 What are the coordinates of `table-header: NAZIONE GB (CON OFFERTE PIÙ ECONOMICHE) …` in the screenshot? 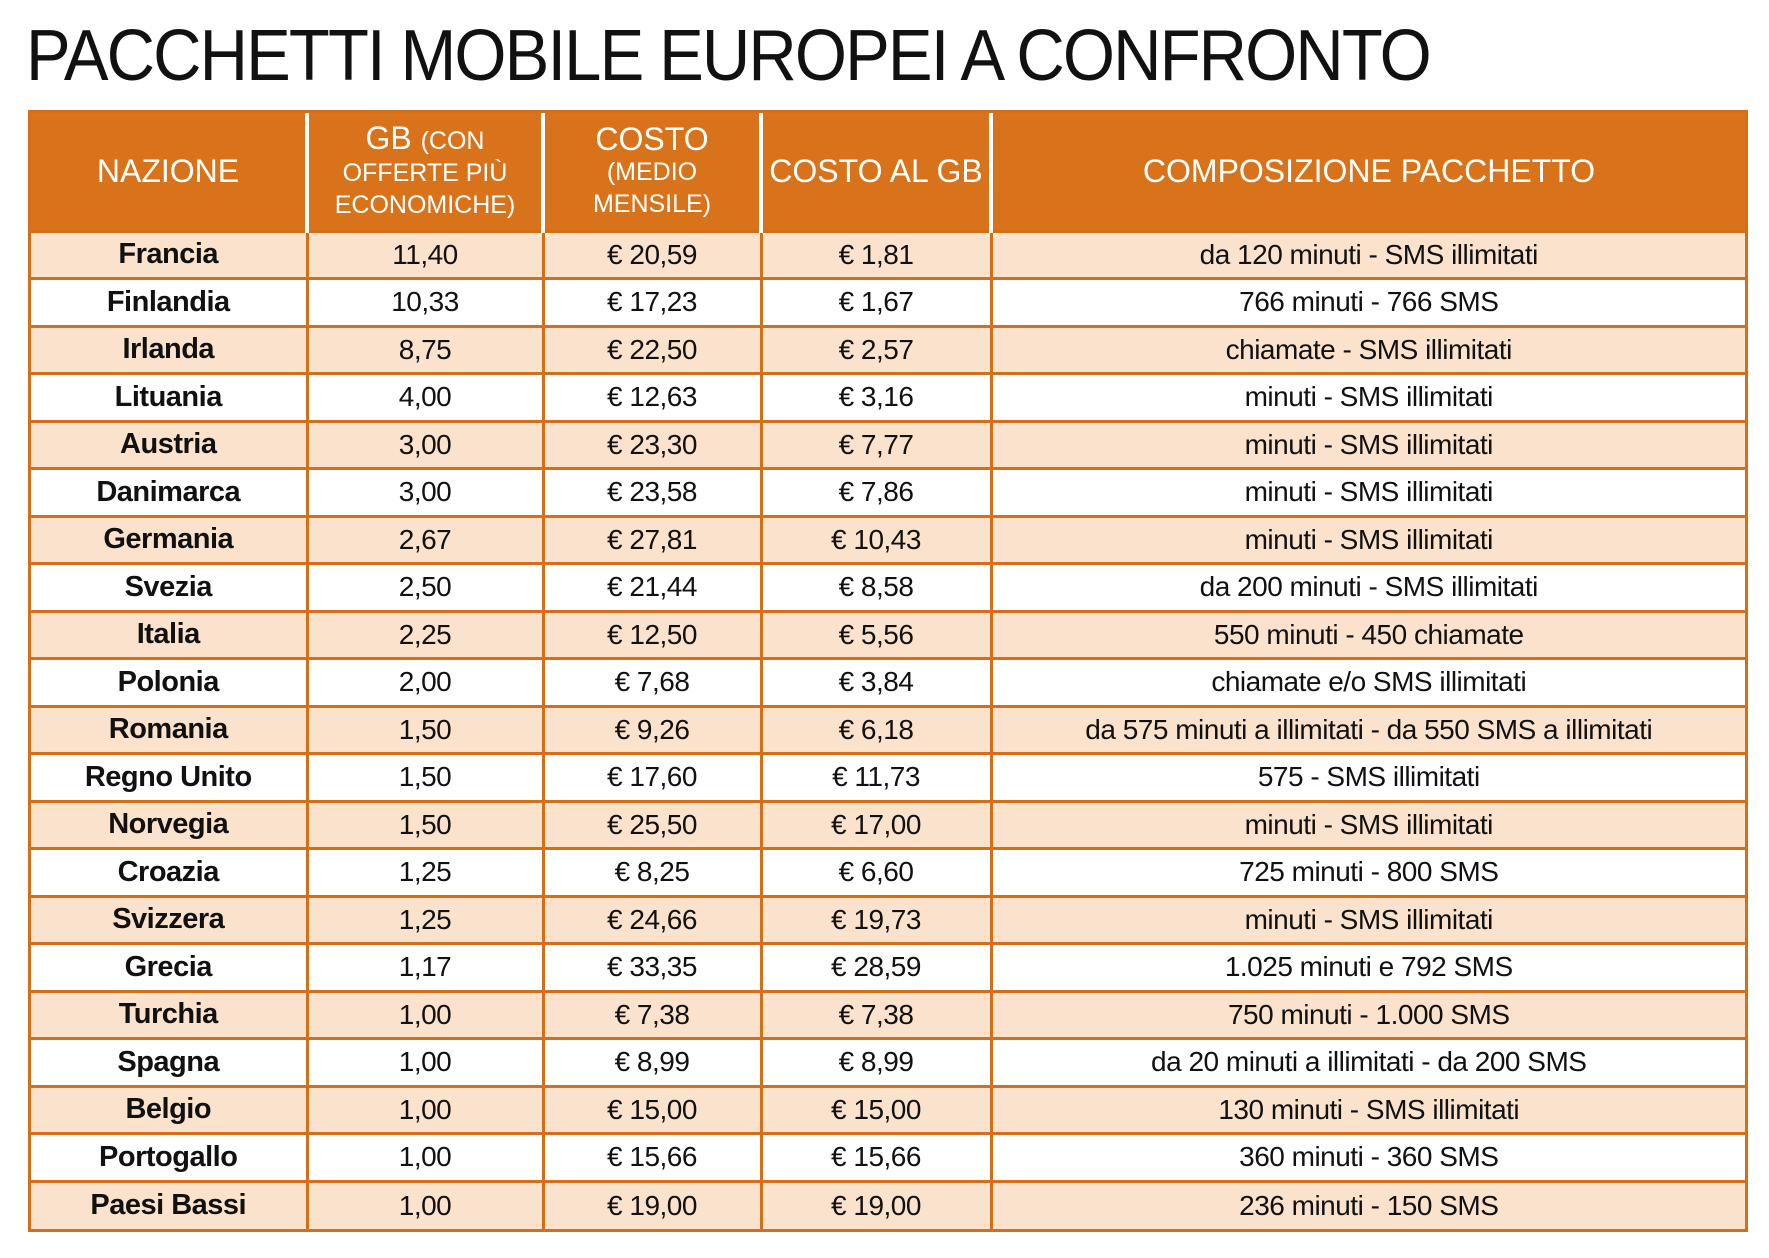 It's located at (888, 172).